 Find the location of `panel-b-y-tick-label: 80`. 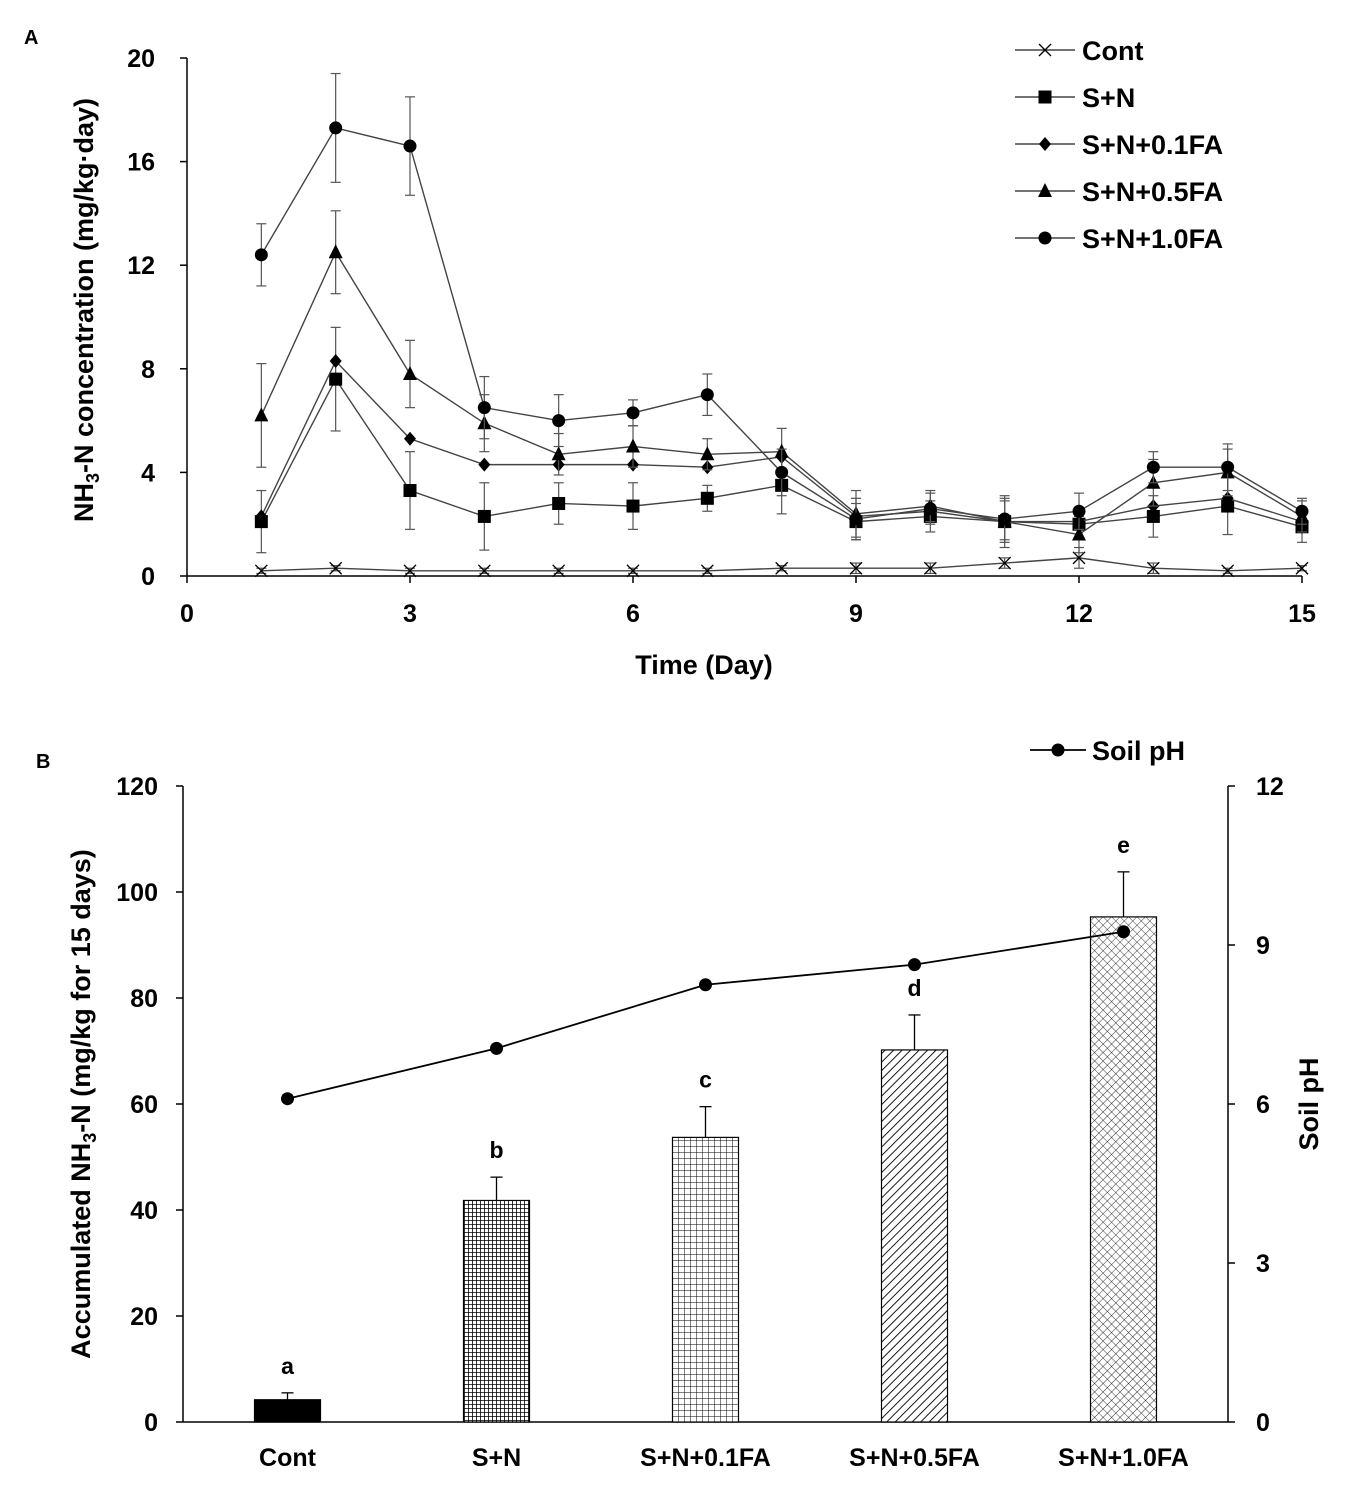

panel-b-y-tick-label: 80 is located at coordinates (144, 999).